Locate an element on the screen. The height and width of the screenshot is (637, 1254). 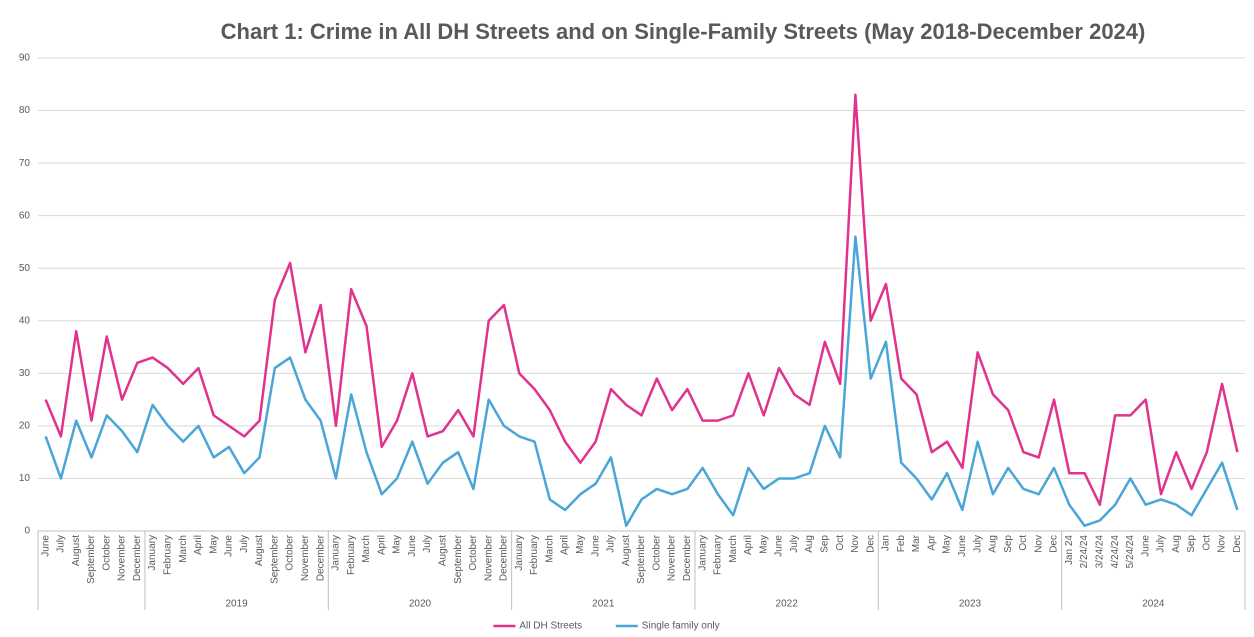
y-tick-label: 40 is located at coordinates (25, 320).